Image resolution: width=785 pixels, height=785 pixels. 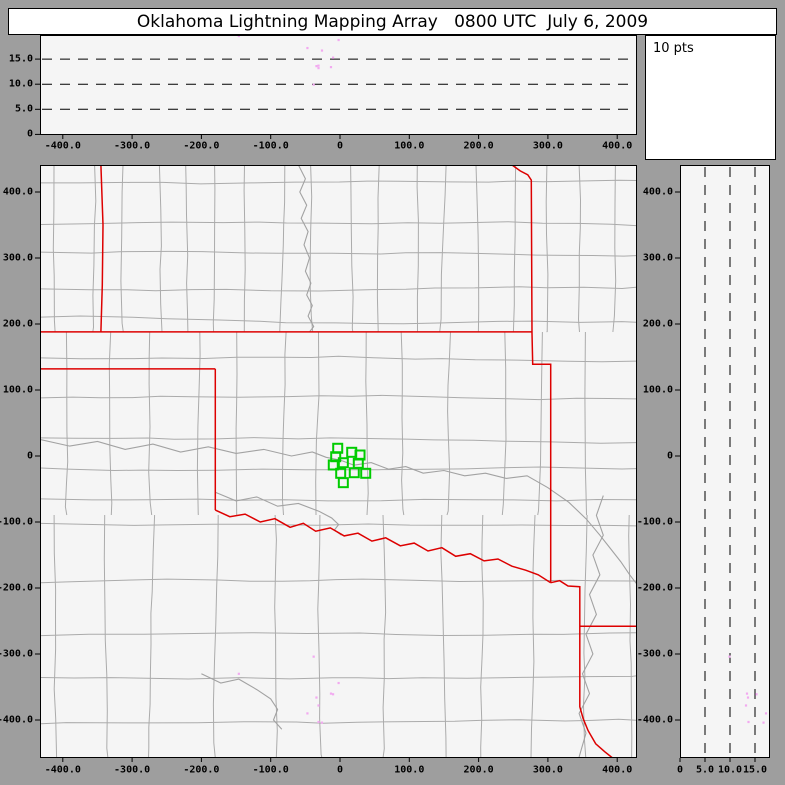 I want to click on right-panel-alt-tick-label: 5.0, so click(x=705, y=770).